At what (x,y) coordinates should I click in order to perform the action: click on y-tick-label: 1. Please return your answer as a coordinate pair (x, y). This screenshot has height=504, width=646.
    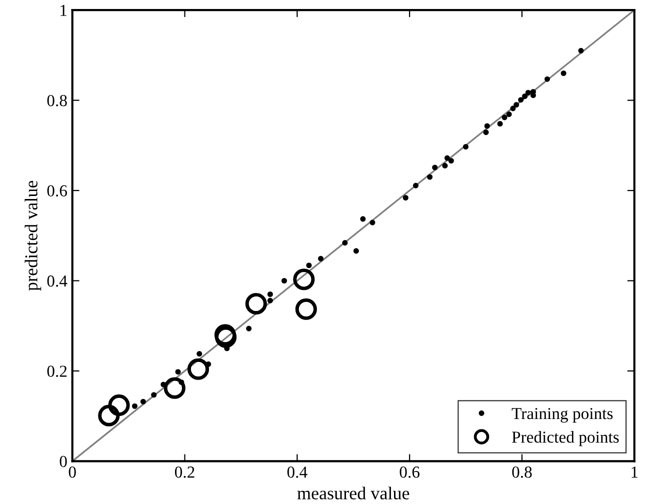
    Looking at the image, I should click on (63, 10).